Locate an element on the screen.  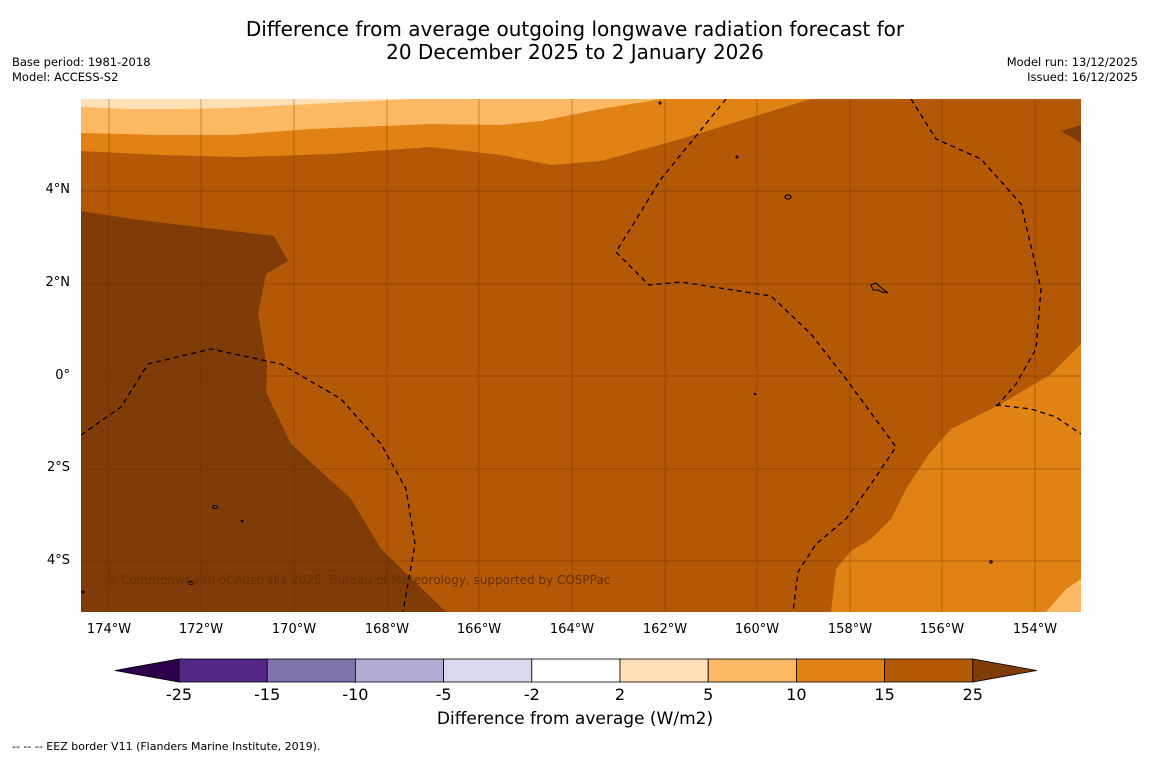
colorbar-tick-label: 25 is located at coordinates (972, 694).